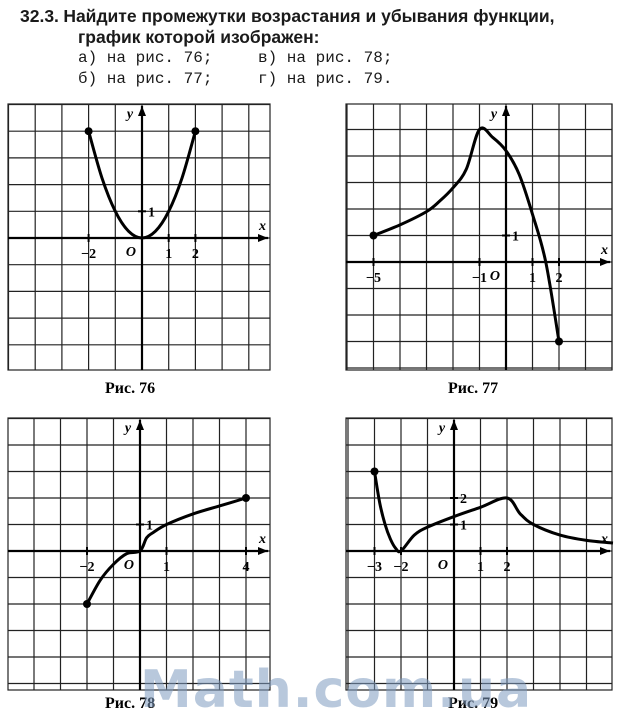  Describe the element at coordinates (374, 567) in the screenshot. I see `x-tick-label: −3` at that location.